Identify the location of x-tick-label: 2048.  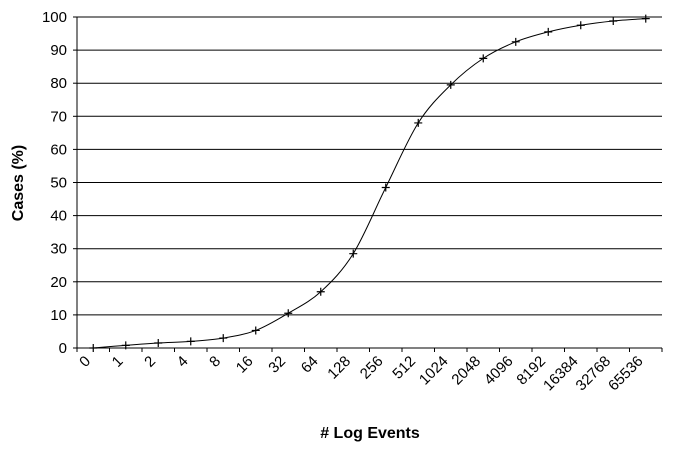
(466, 371).